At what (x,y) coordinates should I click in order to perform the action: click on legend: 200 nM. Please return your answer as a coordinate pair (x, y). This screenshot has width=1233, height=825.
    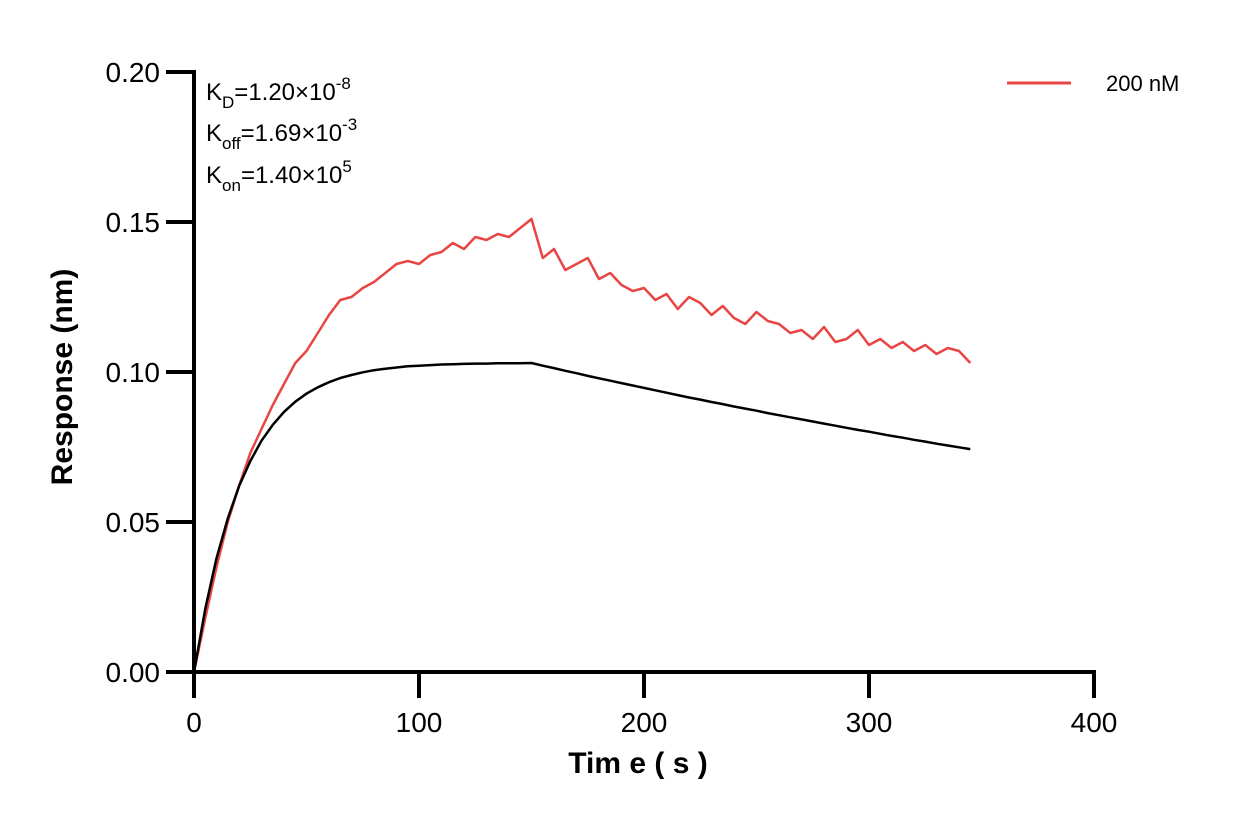
    Looking at the image, I should click on (1093, 83).